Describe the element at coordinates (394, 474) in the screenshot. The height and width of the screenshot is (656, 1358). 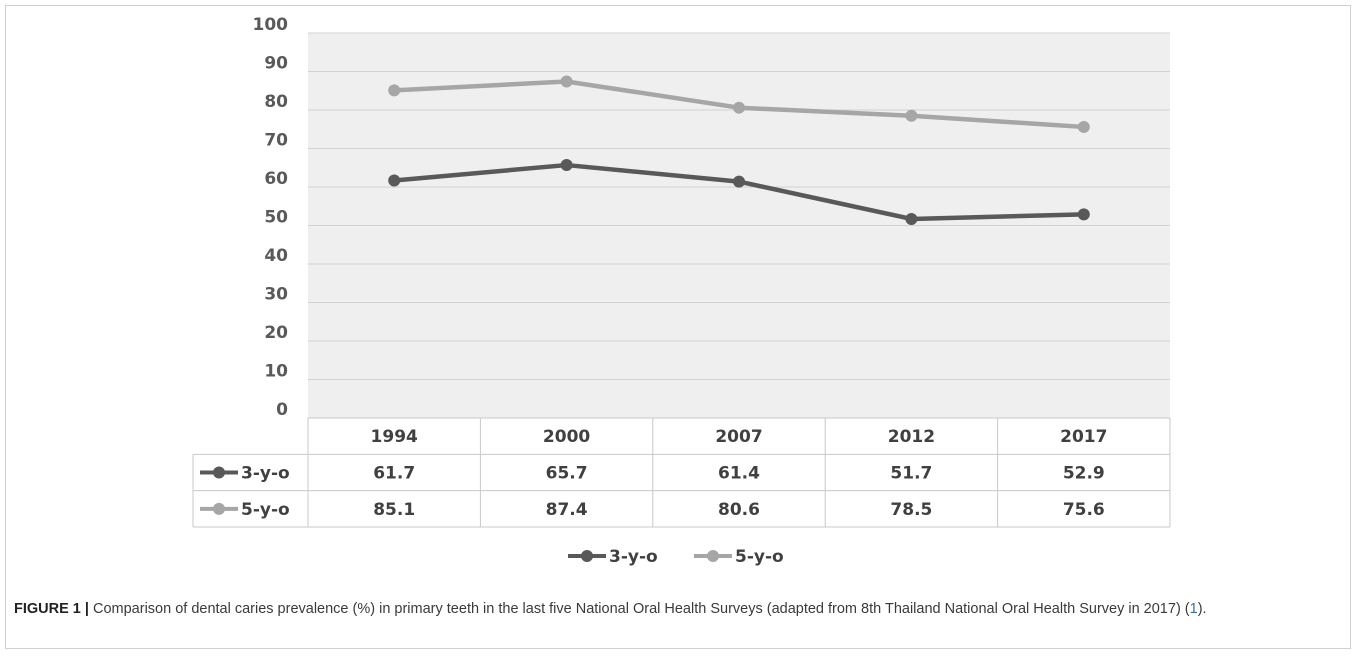
I see `table-value-cell: 61.7` at that location.